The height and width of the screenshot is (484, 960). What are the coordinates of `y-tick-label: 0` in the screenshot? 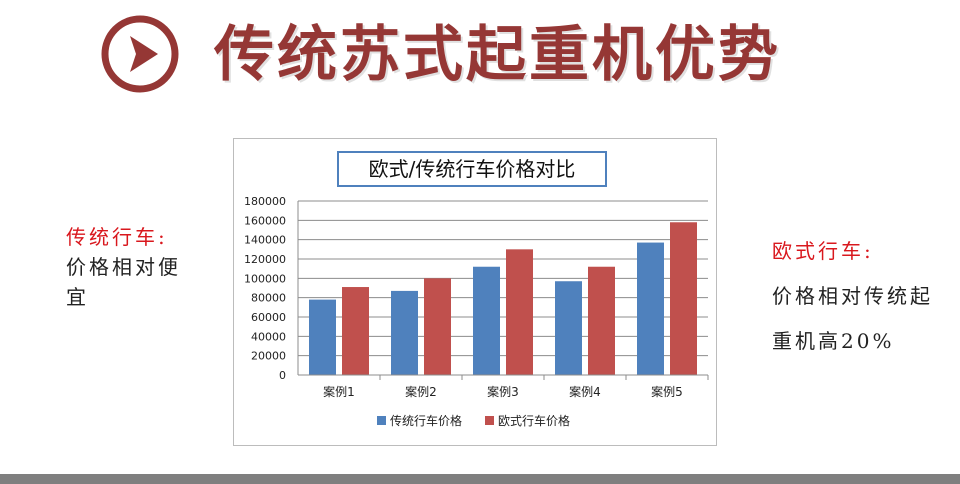 It's located at (282, 375).